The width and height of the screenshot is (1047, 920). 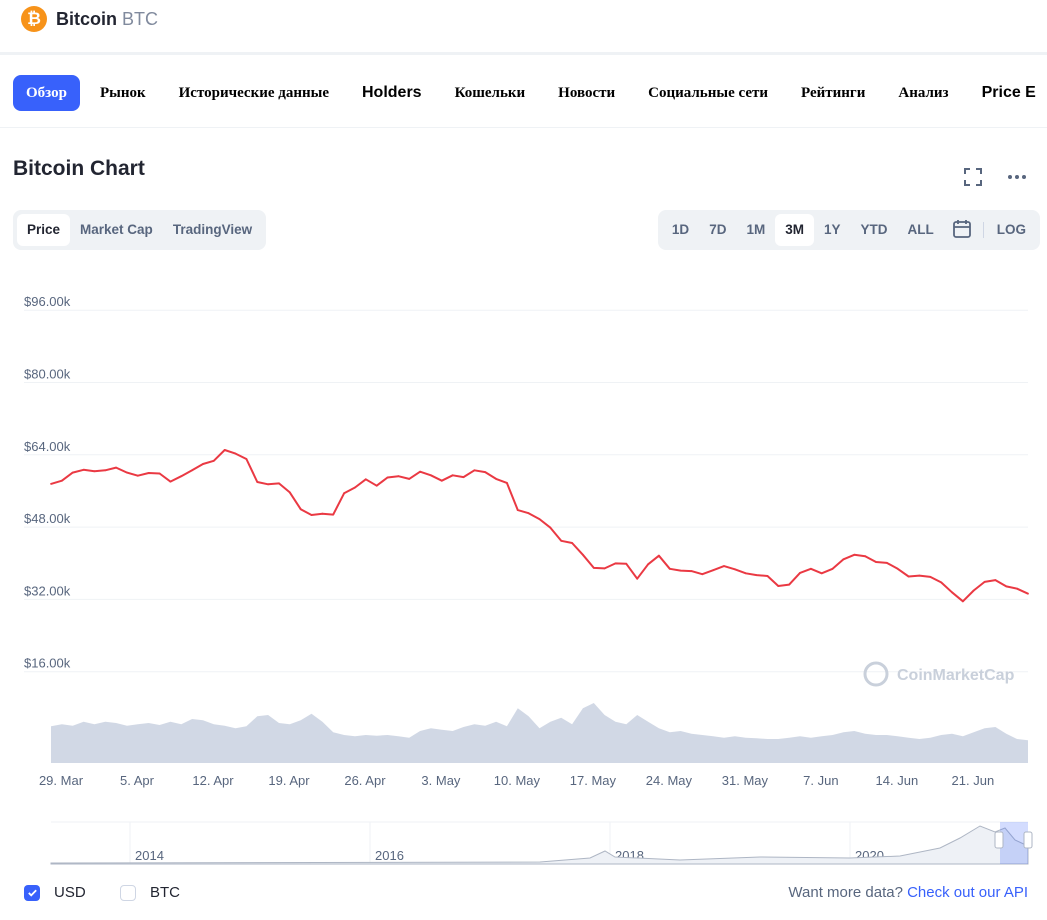 I want to click on range-tab-1d: 1D, so click(x=680, y=229).